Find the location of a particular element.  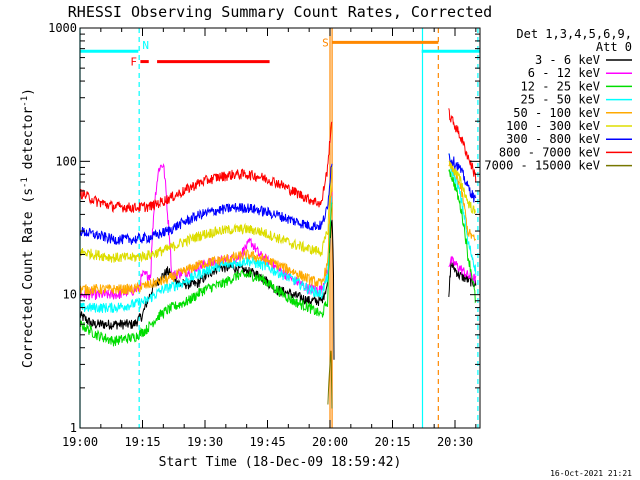

obs-bar-label-4: S is located at coordinates (325, 42).